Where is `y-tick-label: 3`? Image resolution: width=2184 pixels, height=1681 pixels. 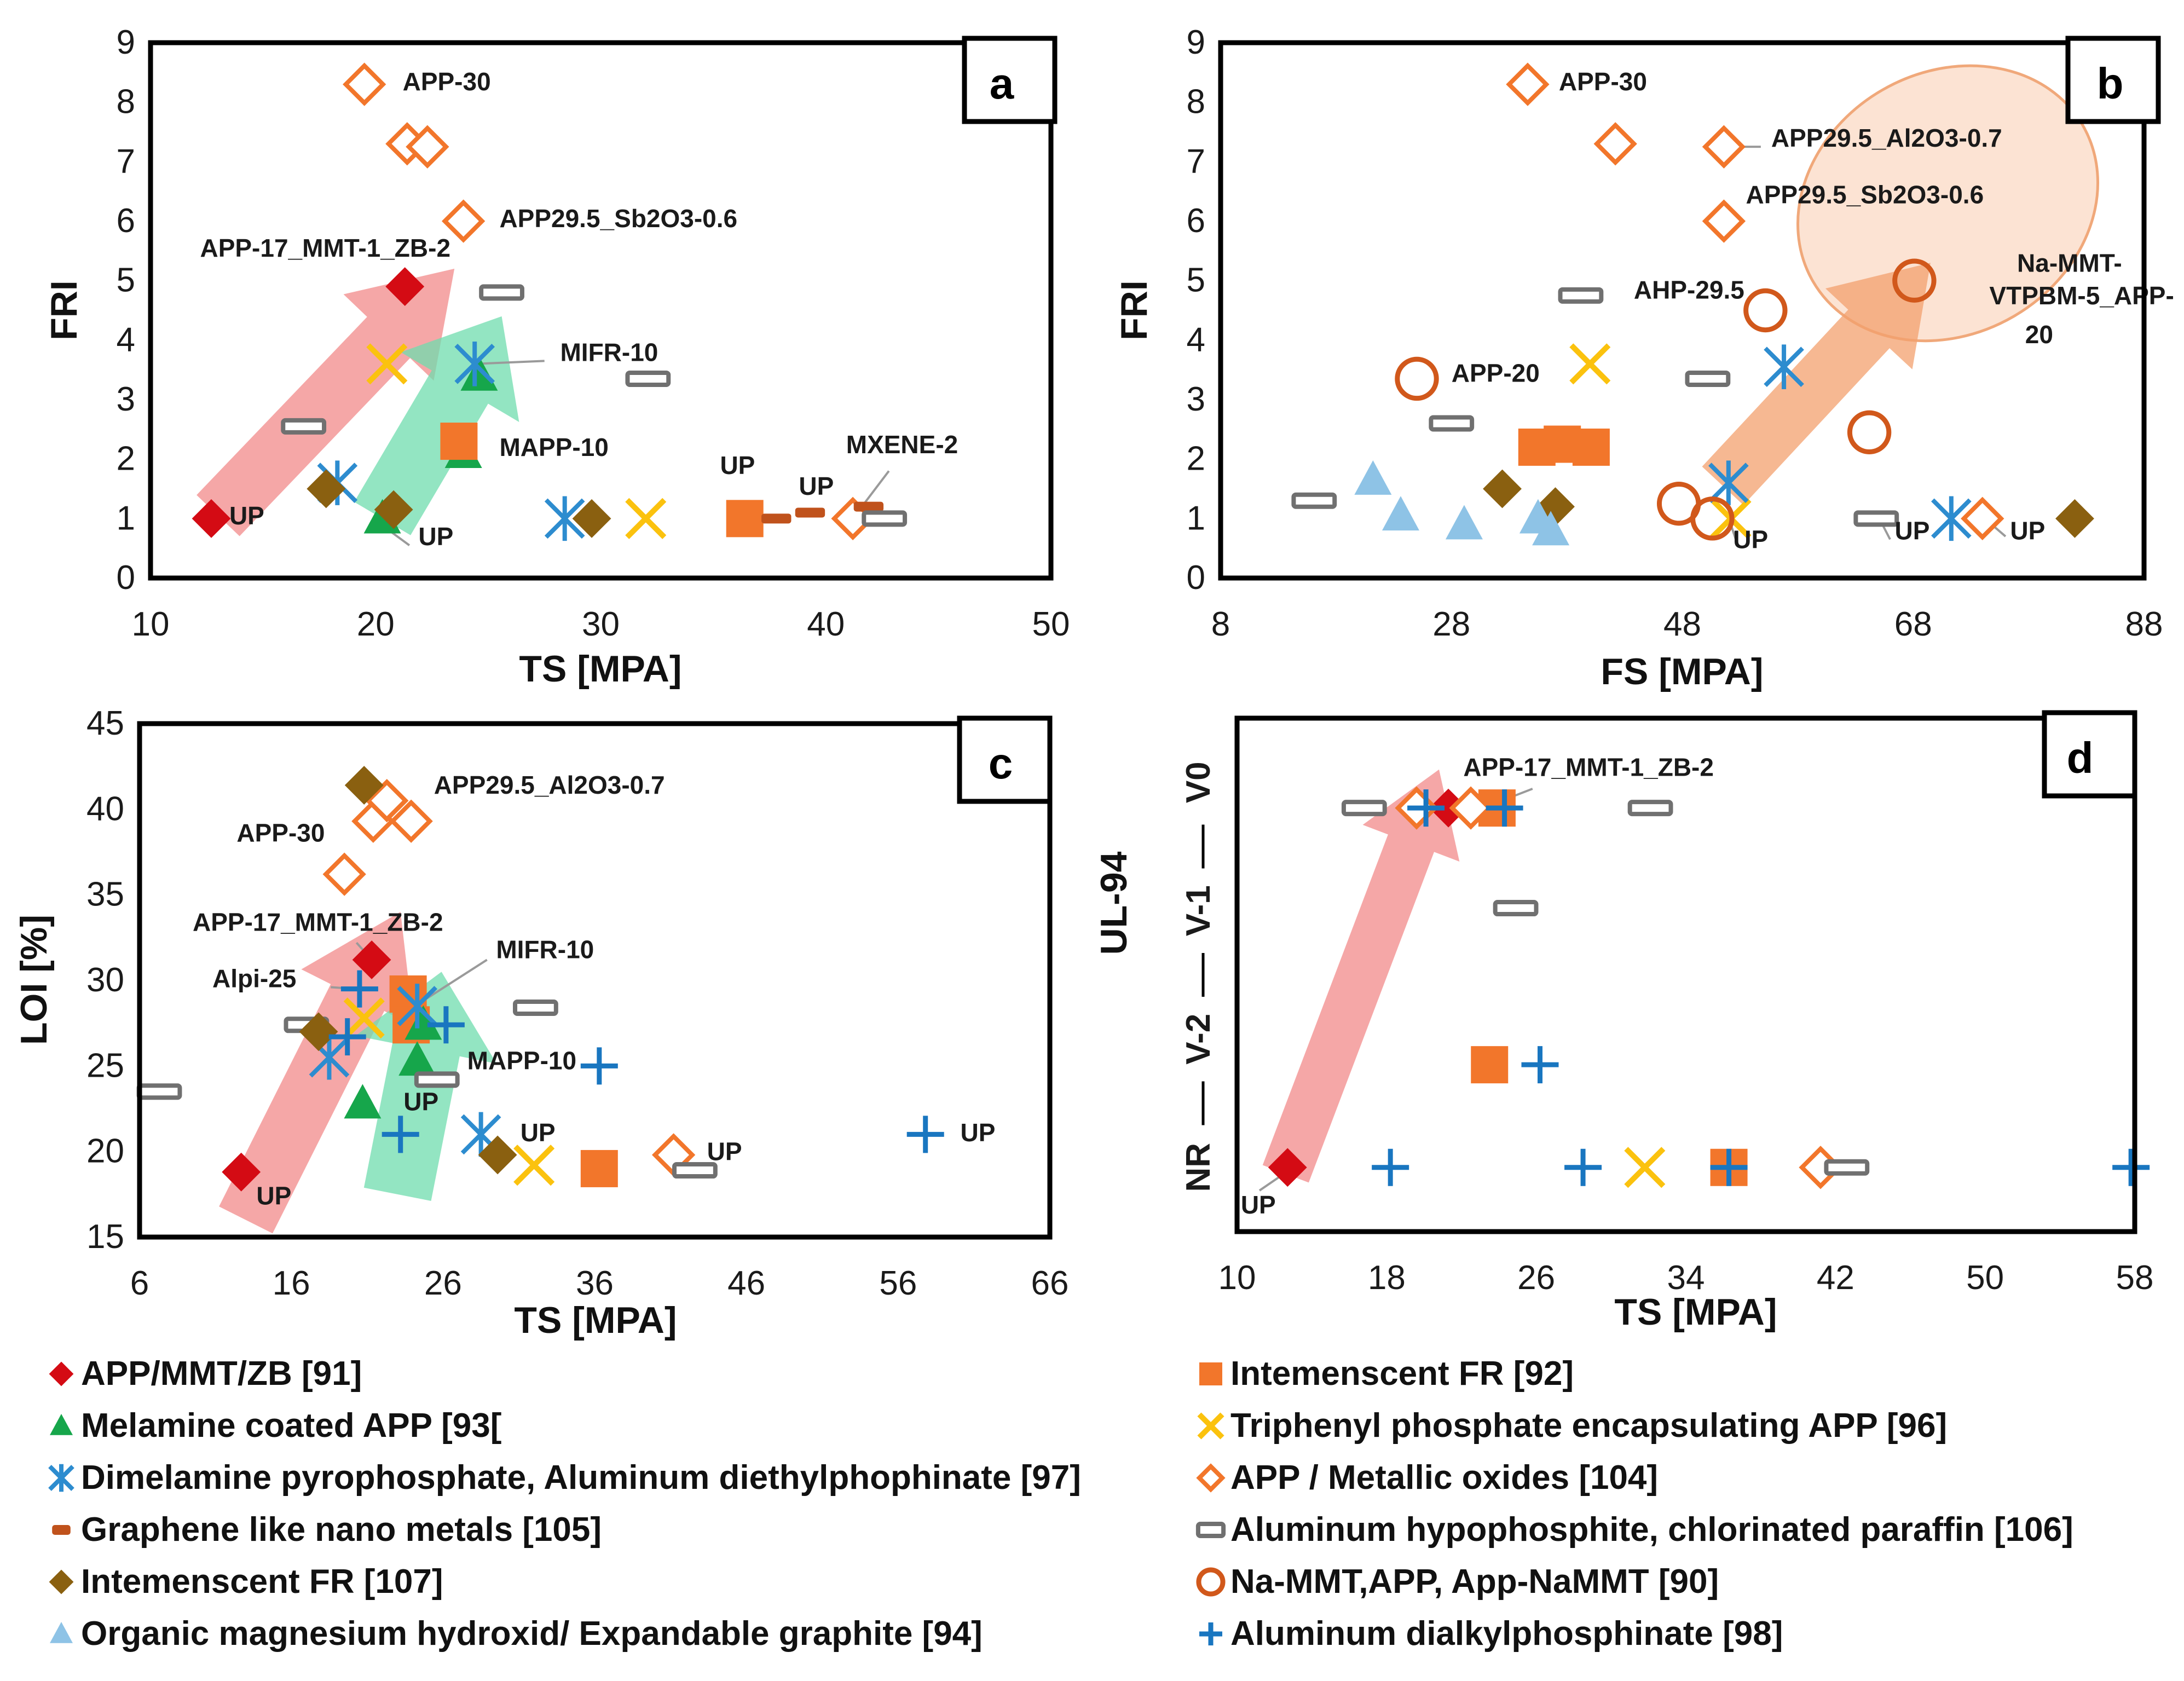
y-tick-label: 3 is located at coordinates (1196, 399).